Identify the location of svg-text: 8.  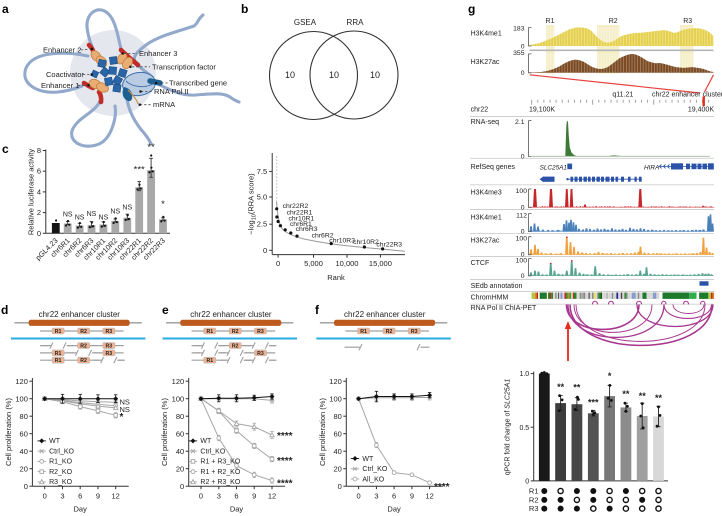
(39, 150).